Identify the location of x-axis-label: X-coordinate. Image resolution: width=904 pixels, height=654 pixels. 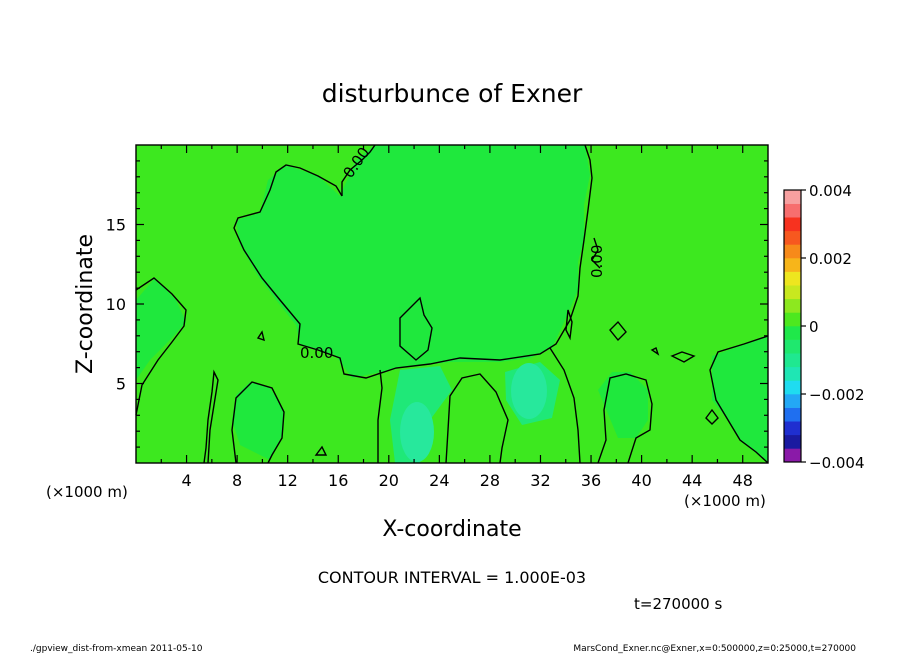
(451, 529).